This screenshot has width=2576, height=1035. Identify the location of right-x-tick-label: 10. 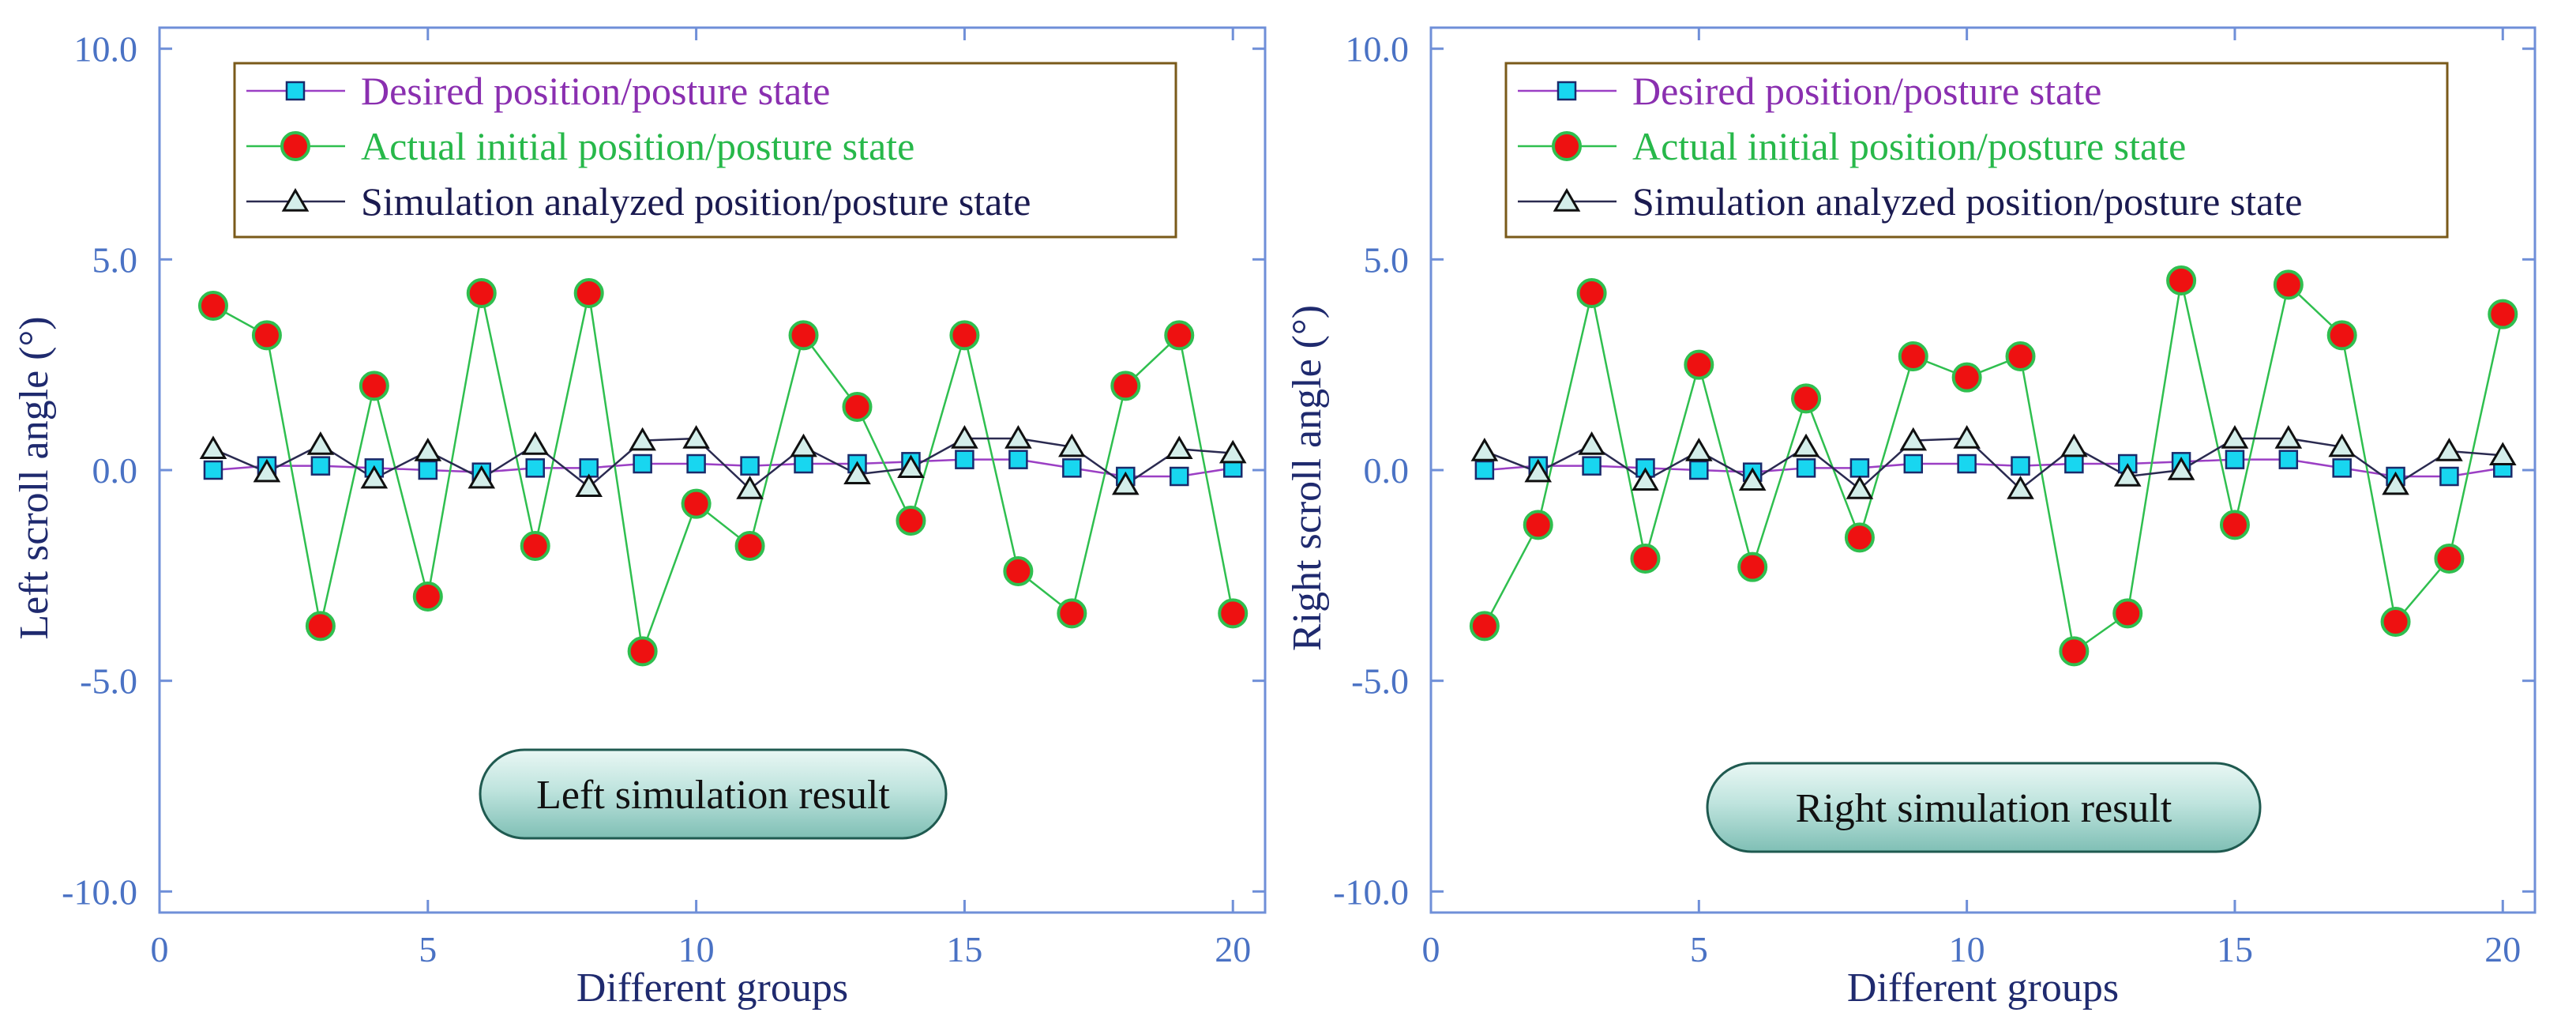
(1967, 949).